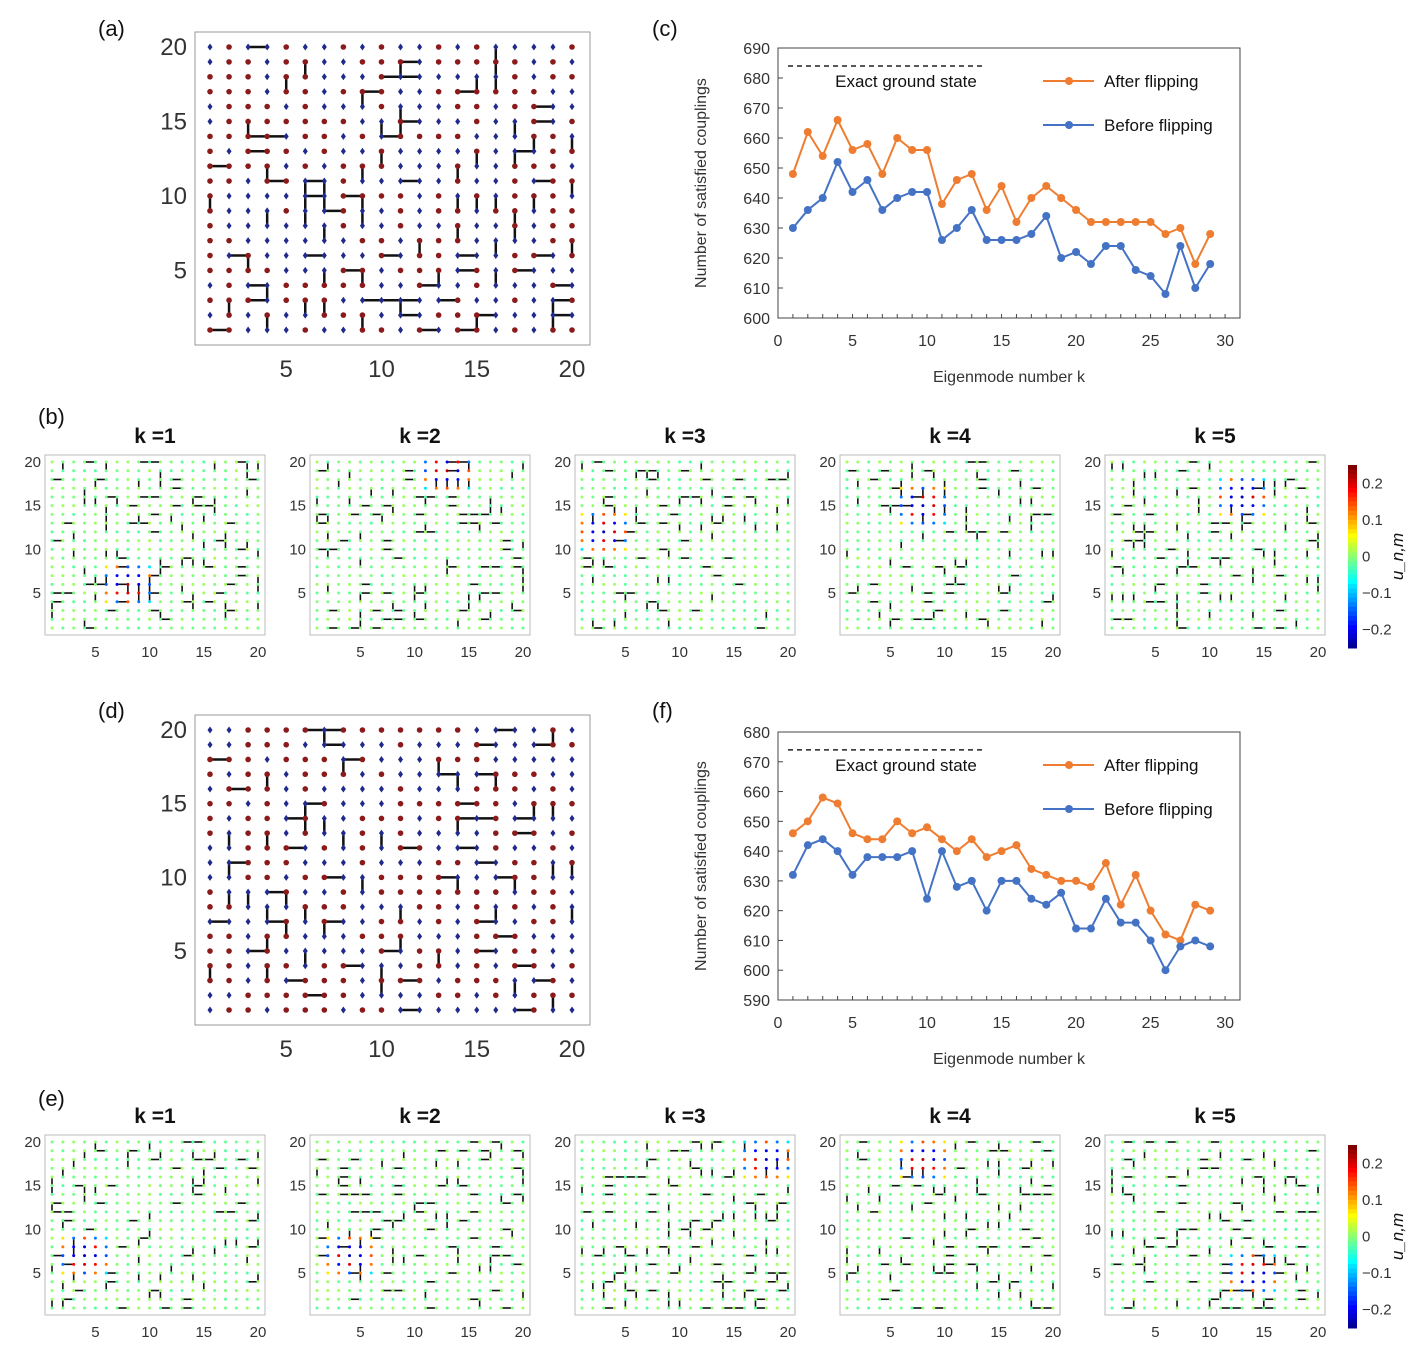  What do you see at coordinates (258, 652) in the screenshot?
I see `x-tick-label: 20` at bounding box center [258, 652].